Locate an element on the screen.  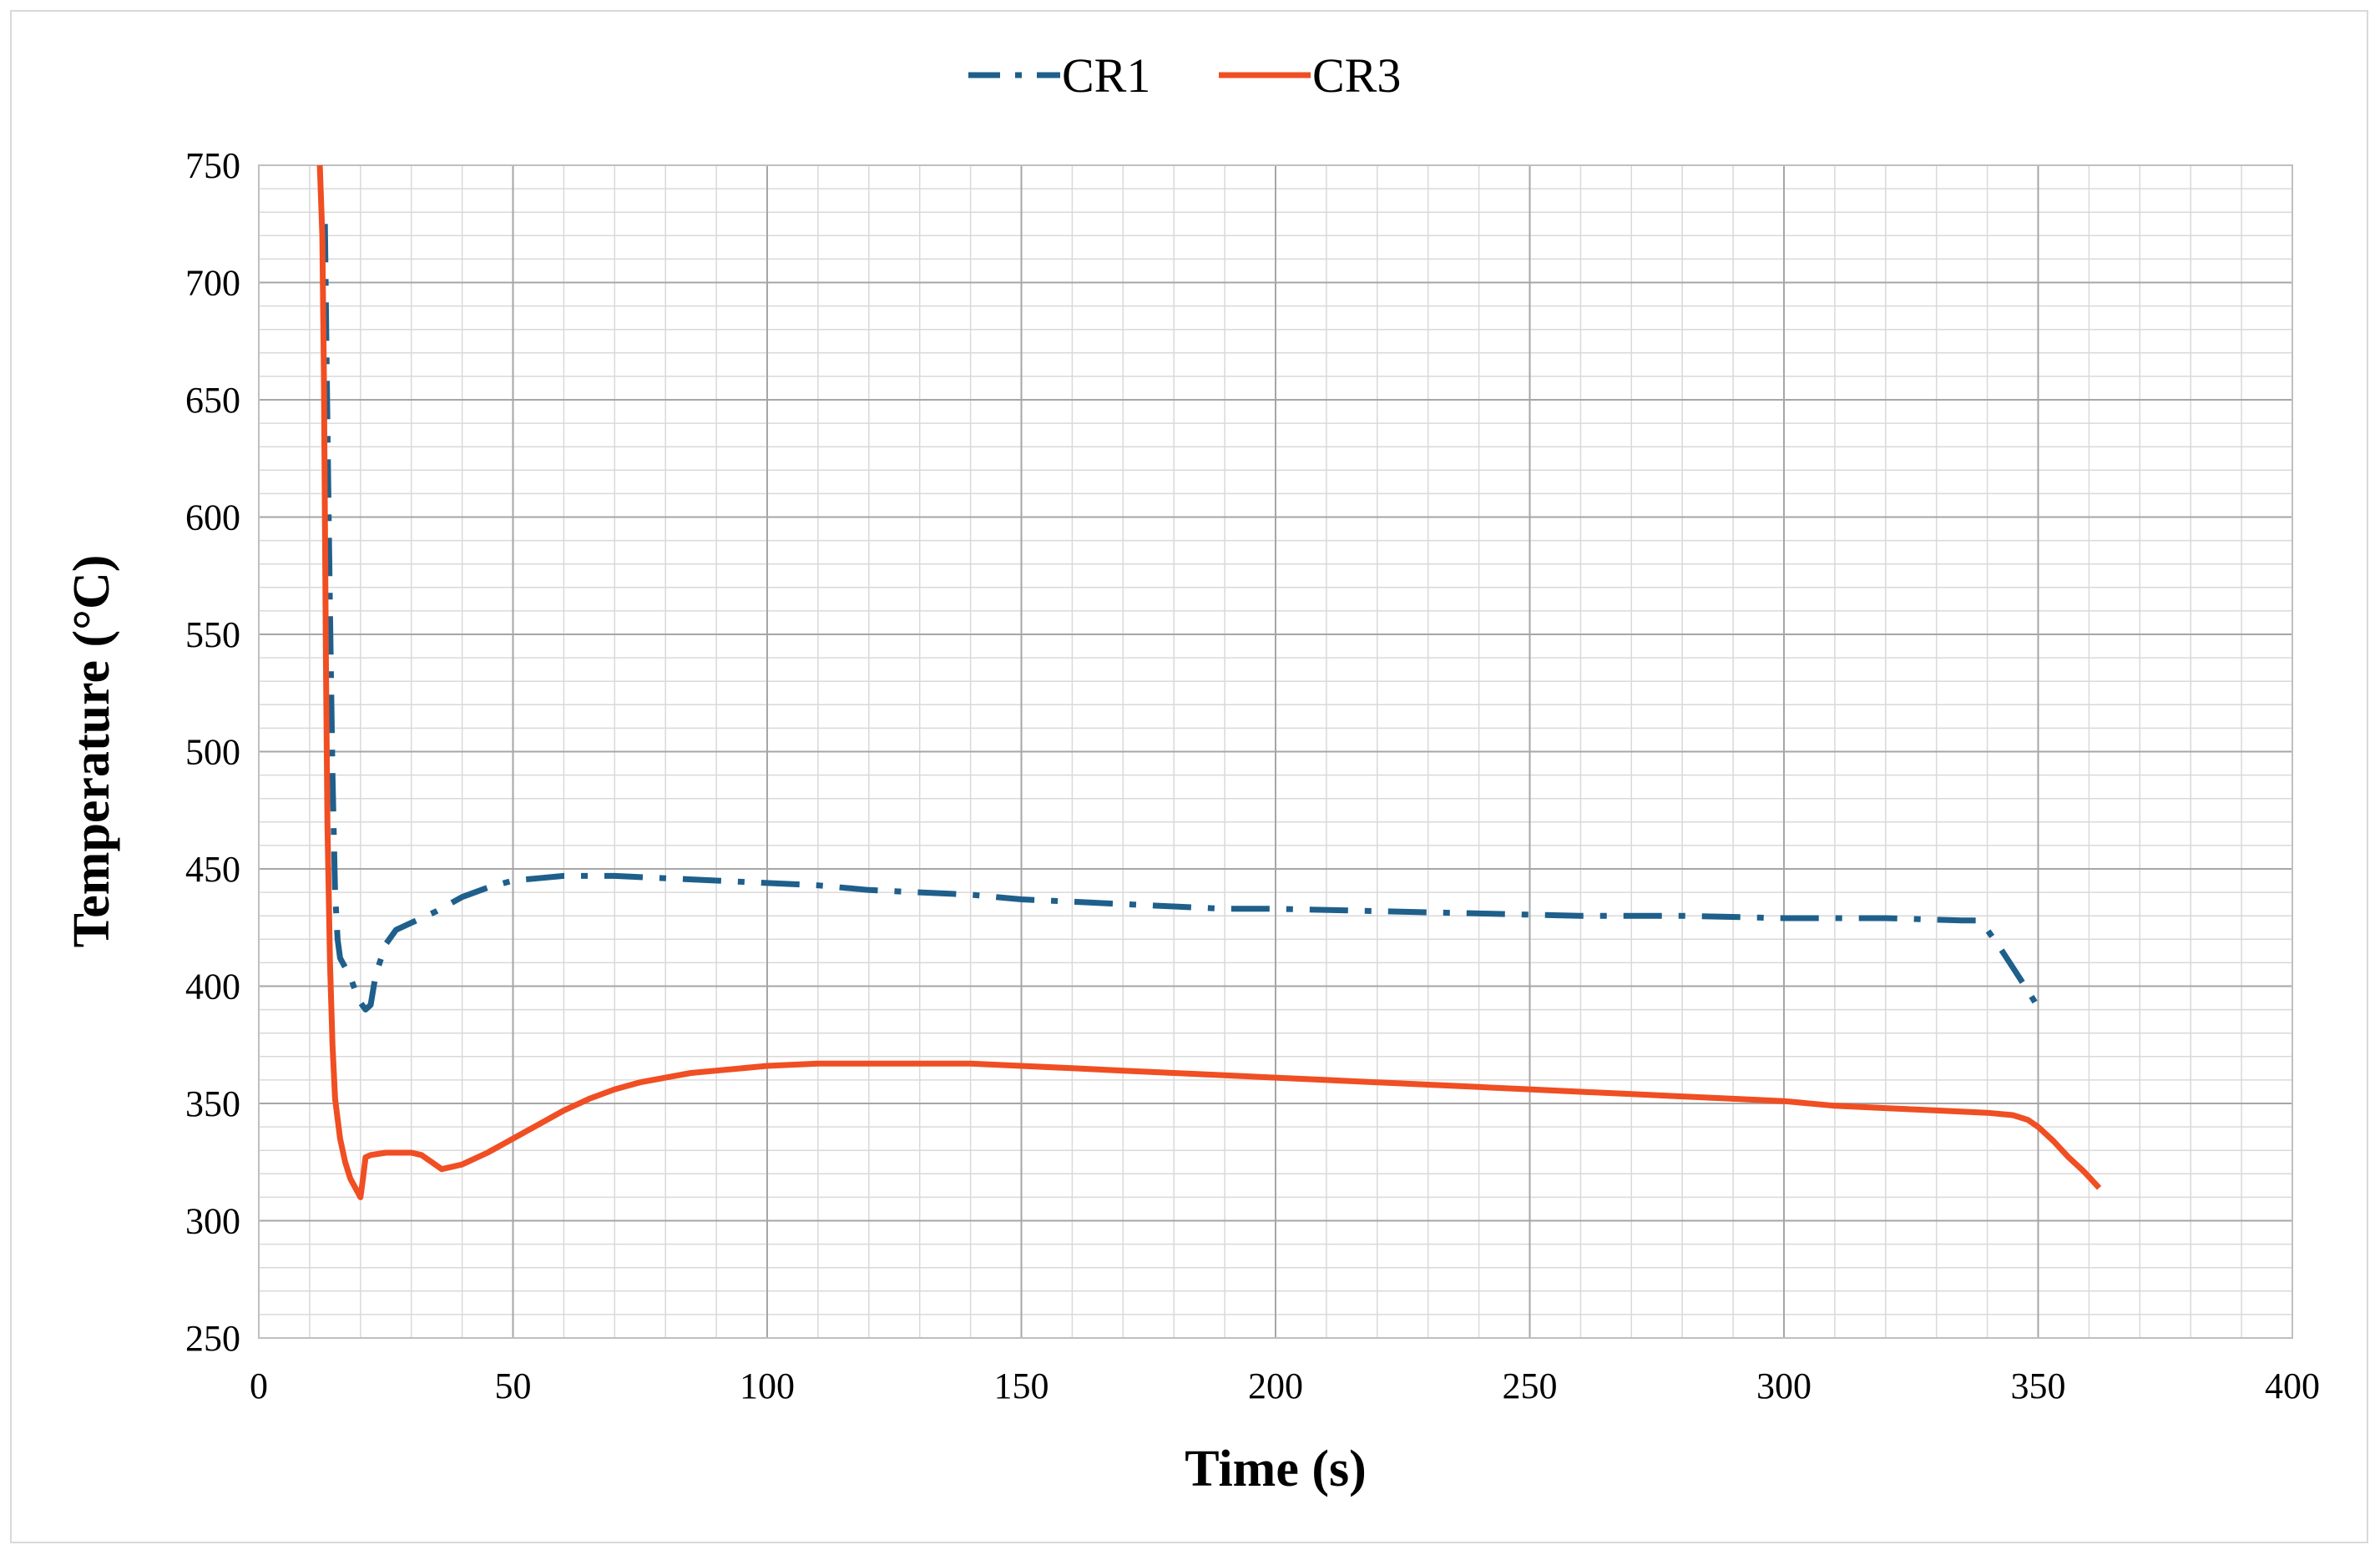
x-tick-label: 100 is located at coordinates (767, 1386).